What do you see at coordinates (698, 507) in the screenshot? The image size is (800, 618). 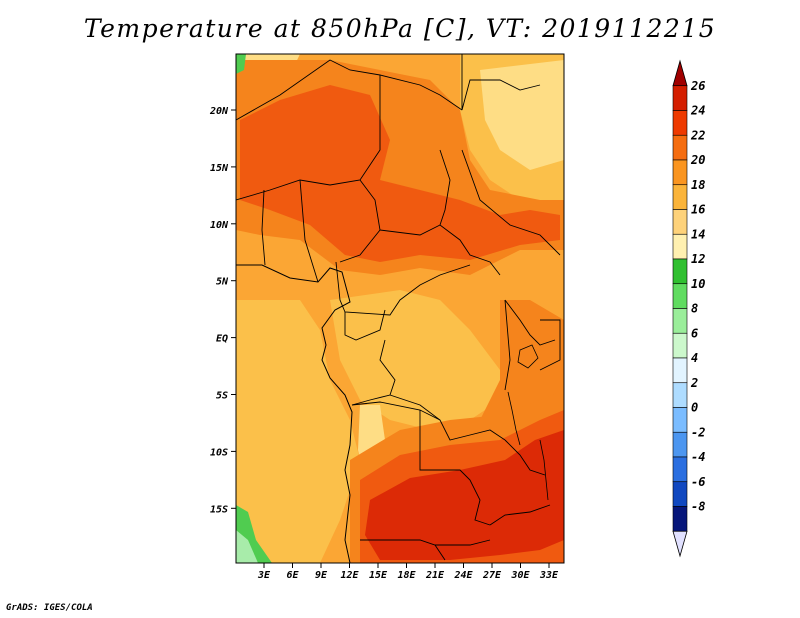 I see `colorbar-level-label: -8` at bounding box center [698, 507].